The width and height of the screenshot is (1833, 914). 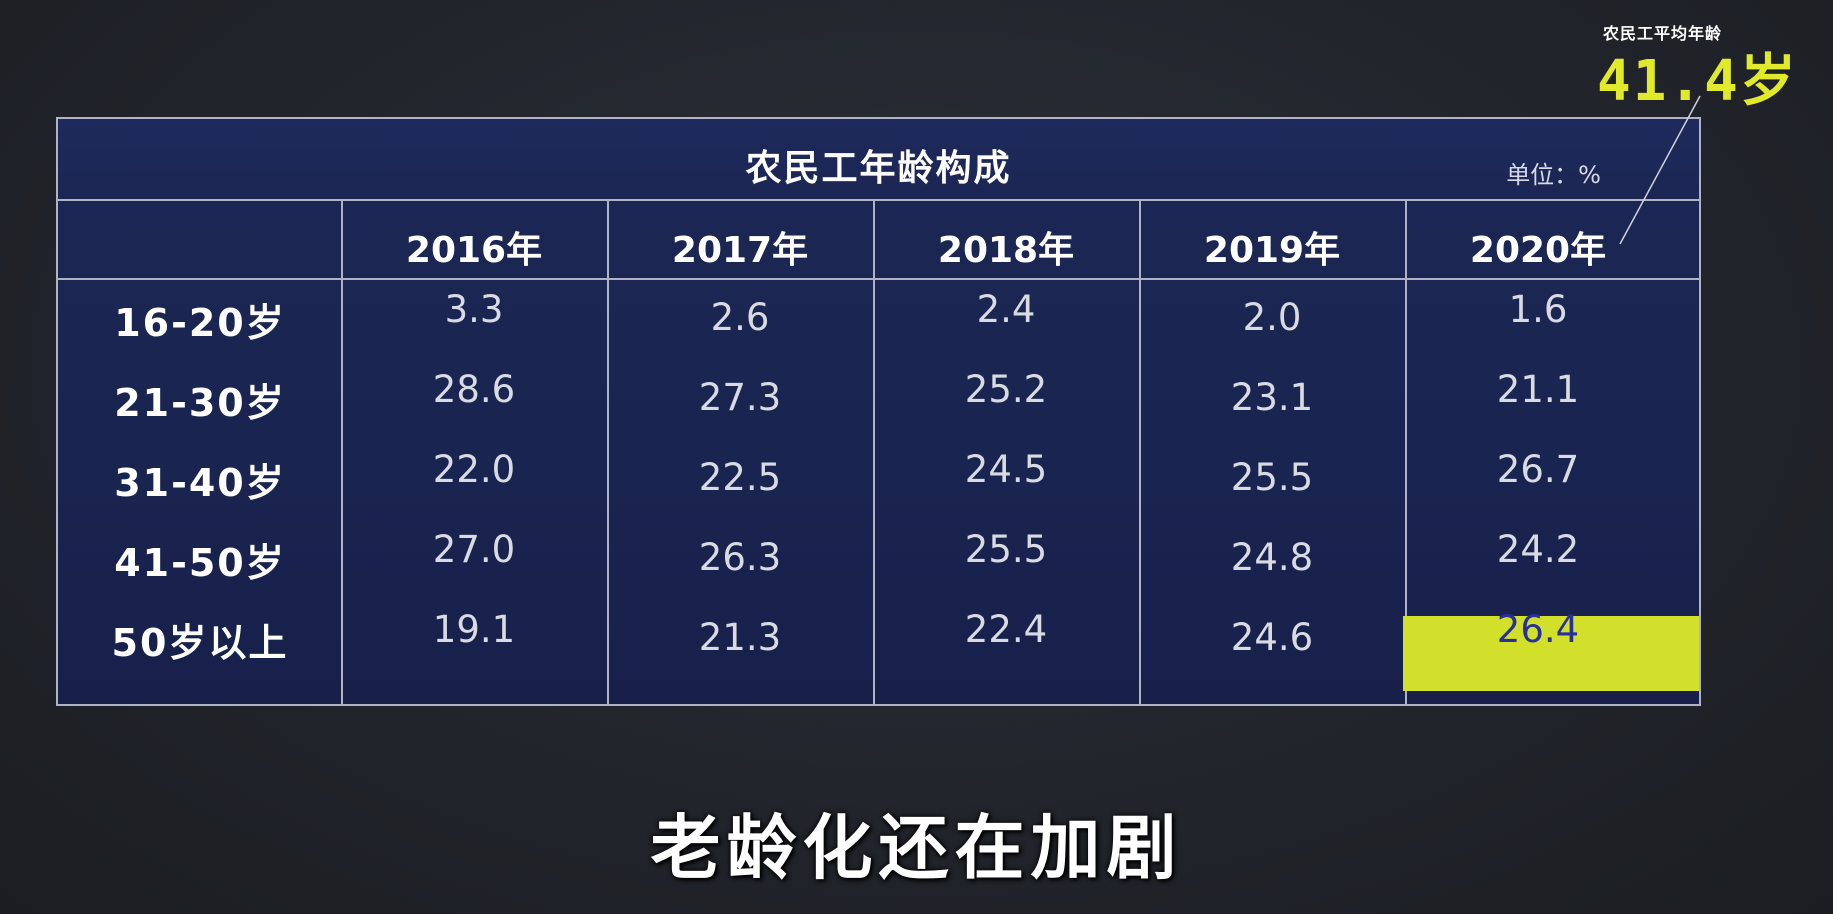 What do you see at coordinates (1272, 397) in the screenshot?
I see `table-cell: 23.1` at bounding box center [1272, 397].